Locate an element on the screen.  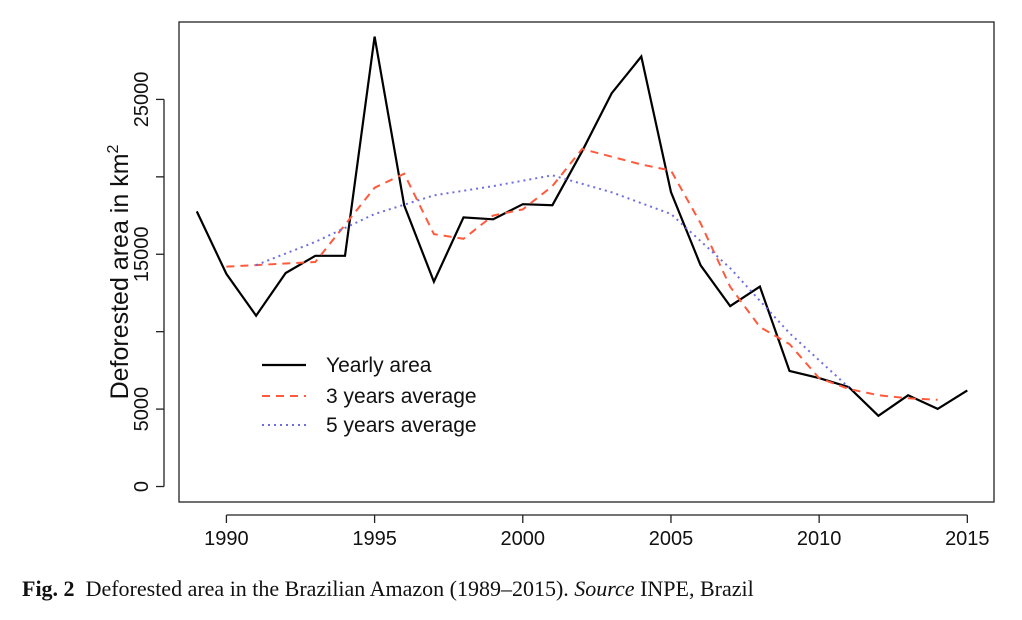
x-tick-label: 2005 is located at coordinates (671, 539).